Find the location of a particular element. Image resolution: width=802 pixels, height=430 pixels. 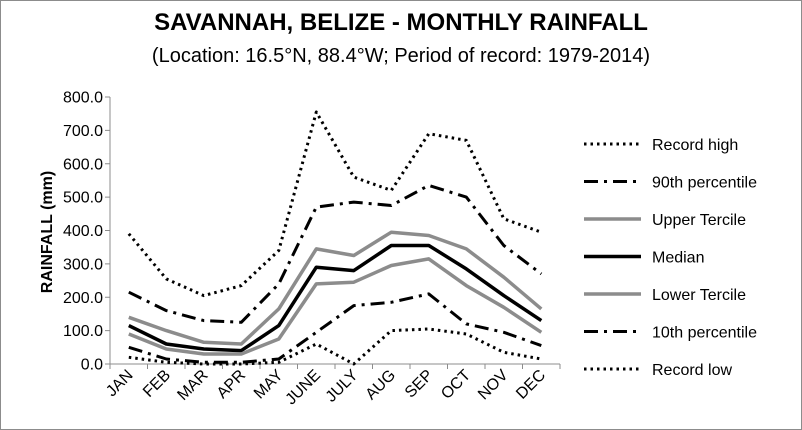

y-axis-label: RAINFALL (mm) is located at coordinates (47, 232).